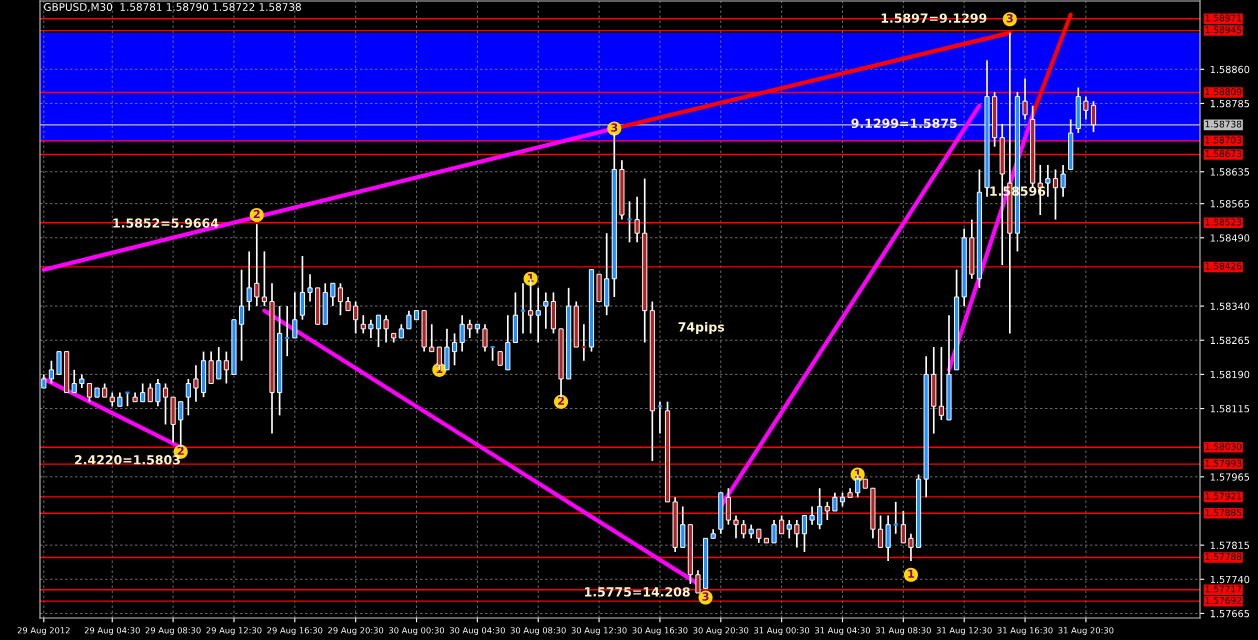 This screenshot has width=1258, height=640. What do you see at coordinates (1223, 589) in the screenshot?
I see `ref-line-label: 1.57717` at bounding box center [1223, 589].